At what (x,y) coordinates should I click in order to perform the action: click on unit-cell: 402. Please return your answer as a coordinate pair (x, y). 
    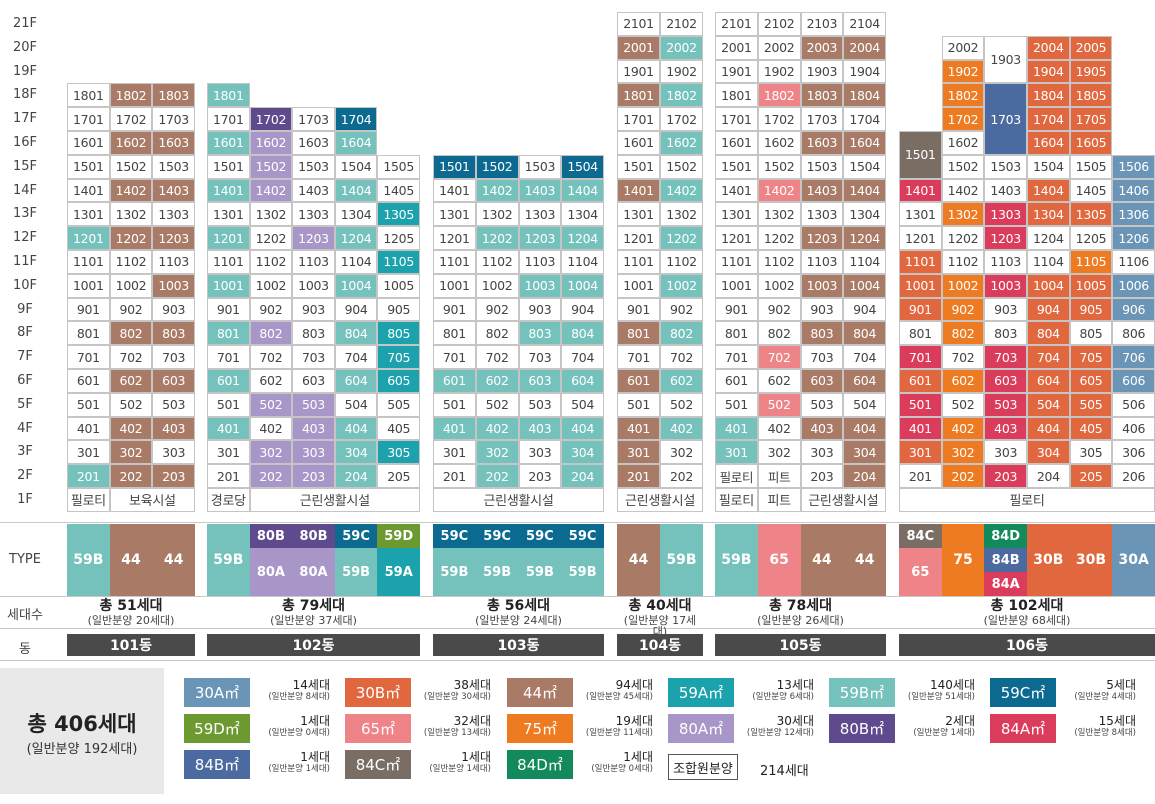
    Looking at the image, I should click on (681, 428).